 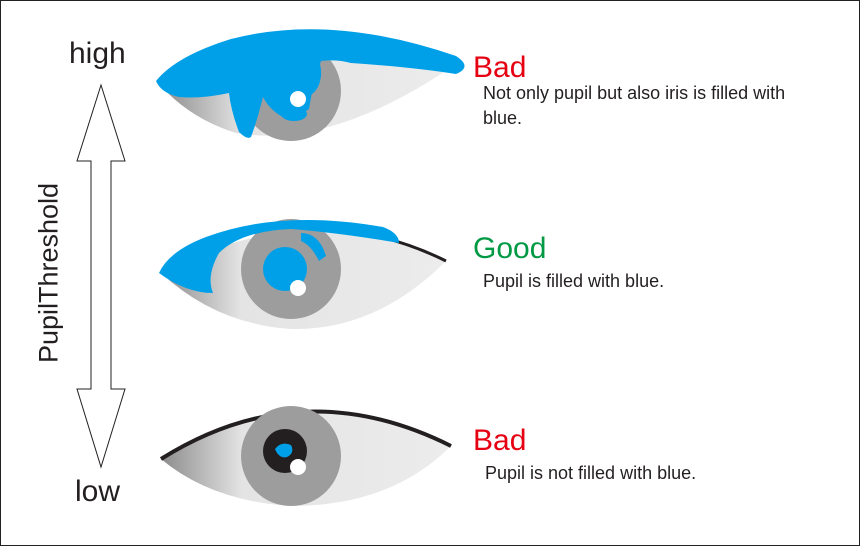 I want to click on blue-pupil-fragment, so click(x=284, y=450).